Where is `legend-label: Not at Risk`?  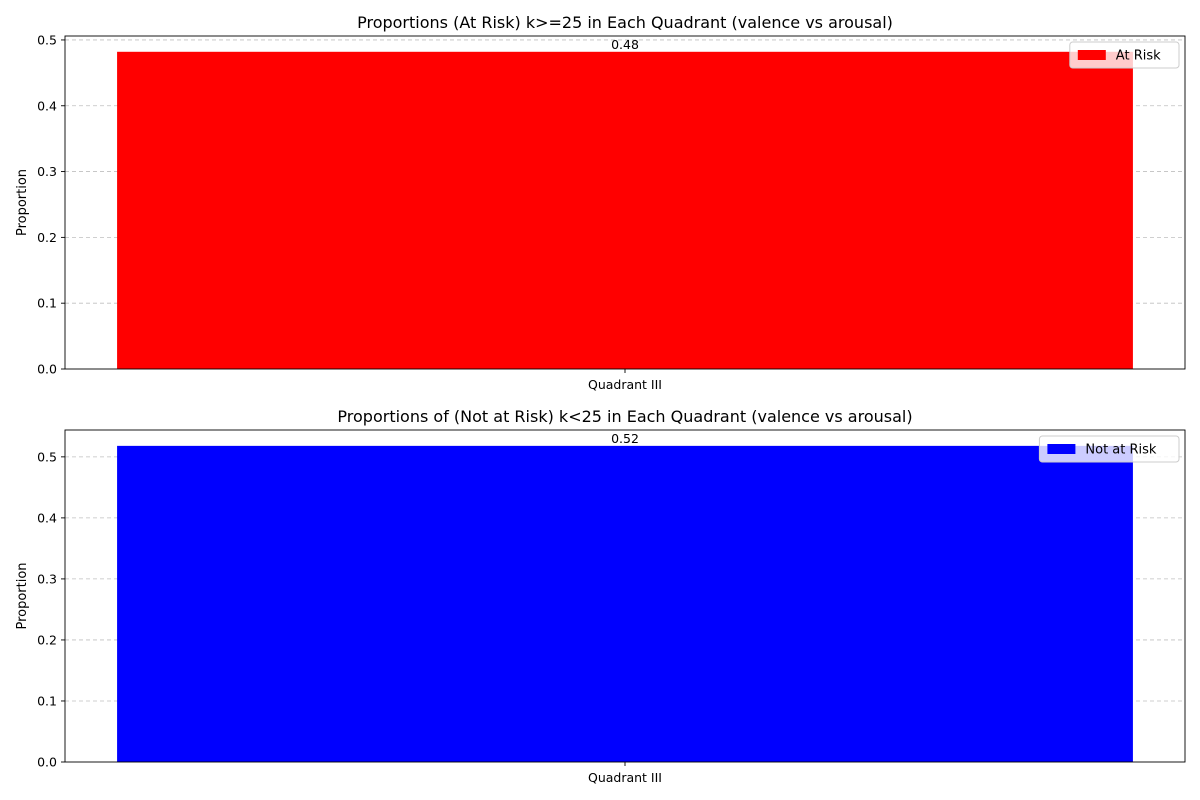 legend-label: Not at Risk is located at coordinates (1121, 450).